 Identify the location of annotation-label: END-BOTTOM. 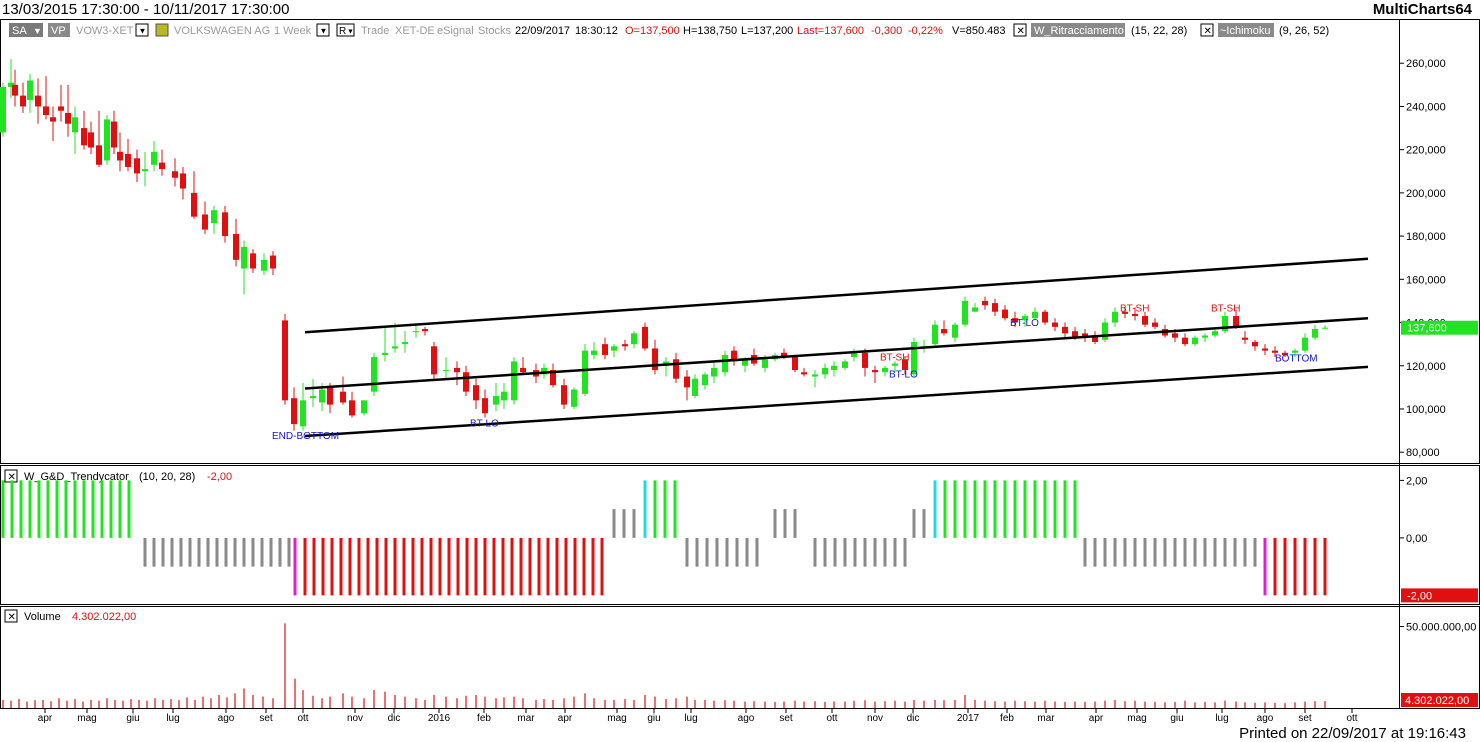
(305, 436).